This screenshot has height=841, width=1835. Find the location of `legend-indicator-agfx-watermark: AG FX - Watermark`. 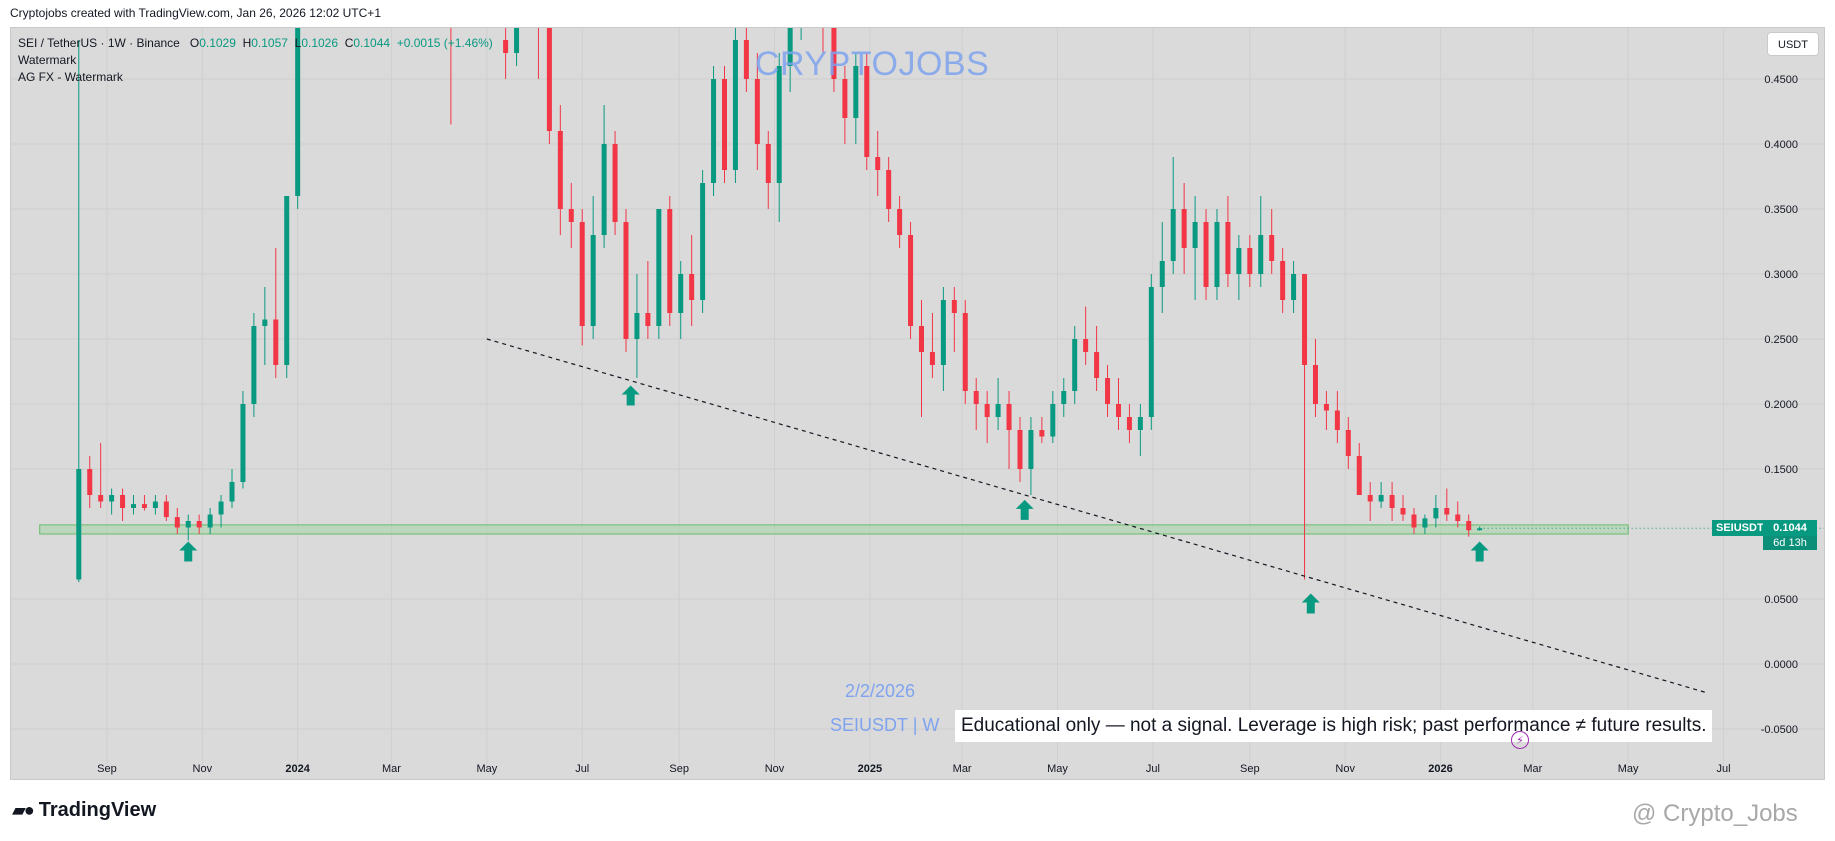

legend-indicator-agfx-watermark: AG FX - Watermark is located at coordinates (70, 77).